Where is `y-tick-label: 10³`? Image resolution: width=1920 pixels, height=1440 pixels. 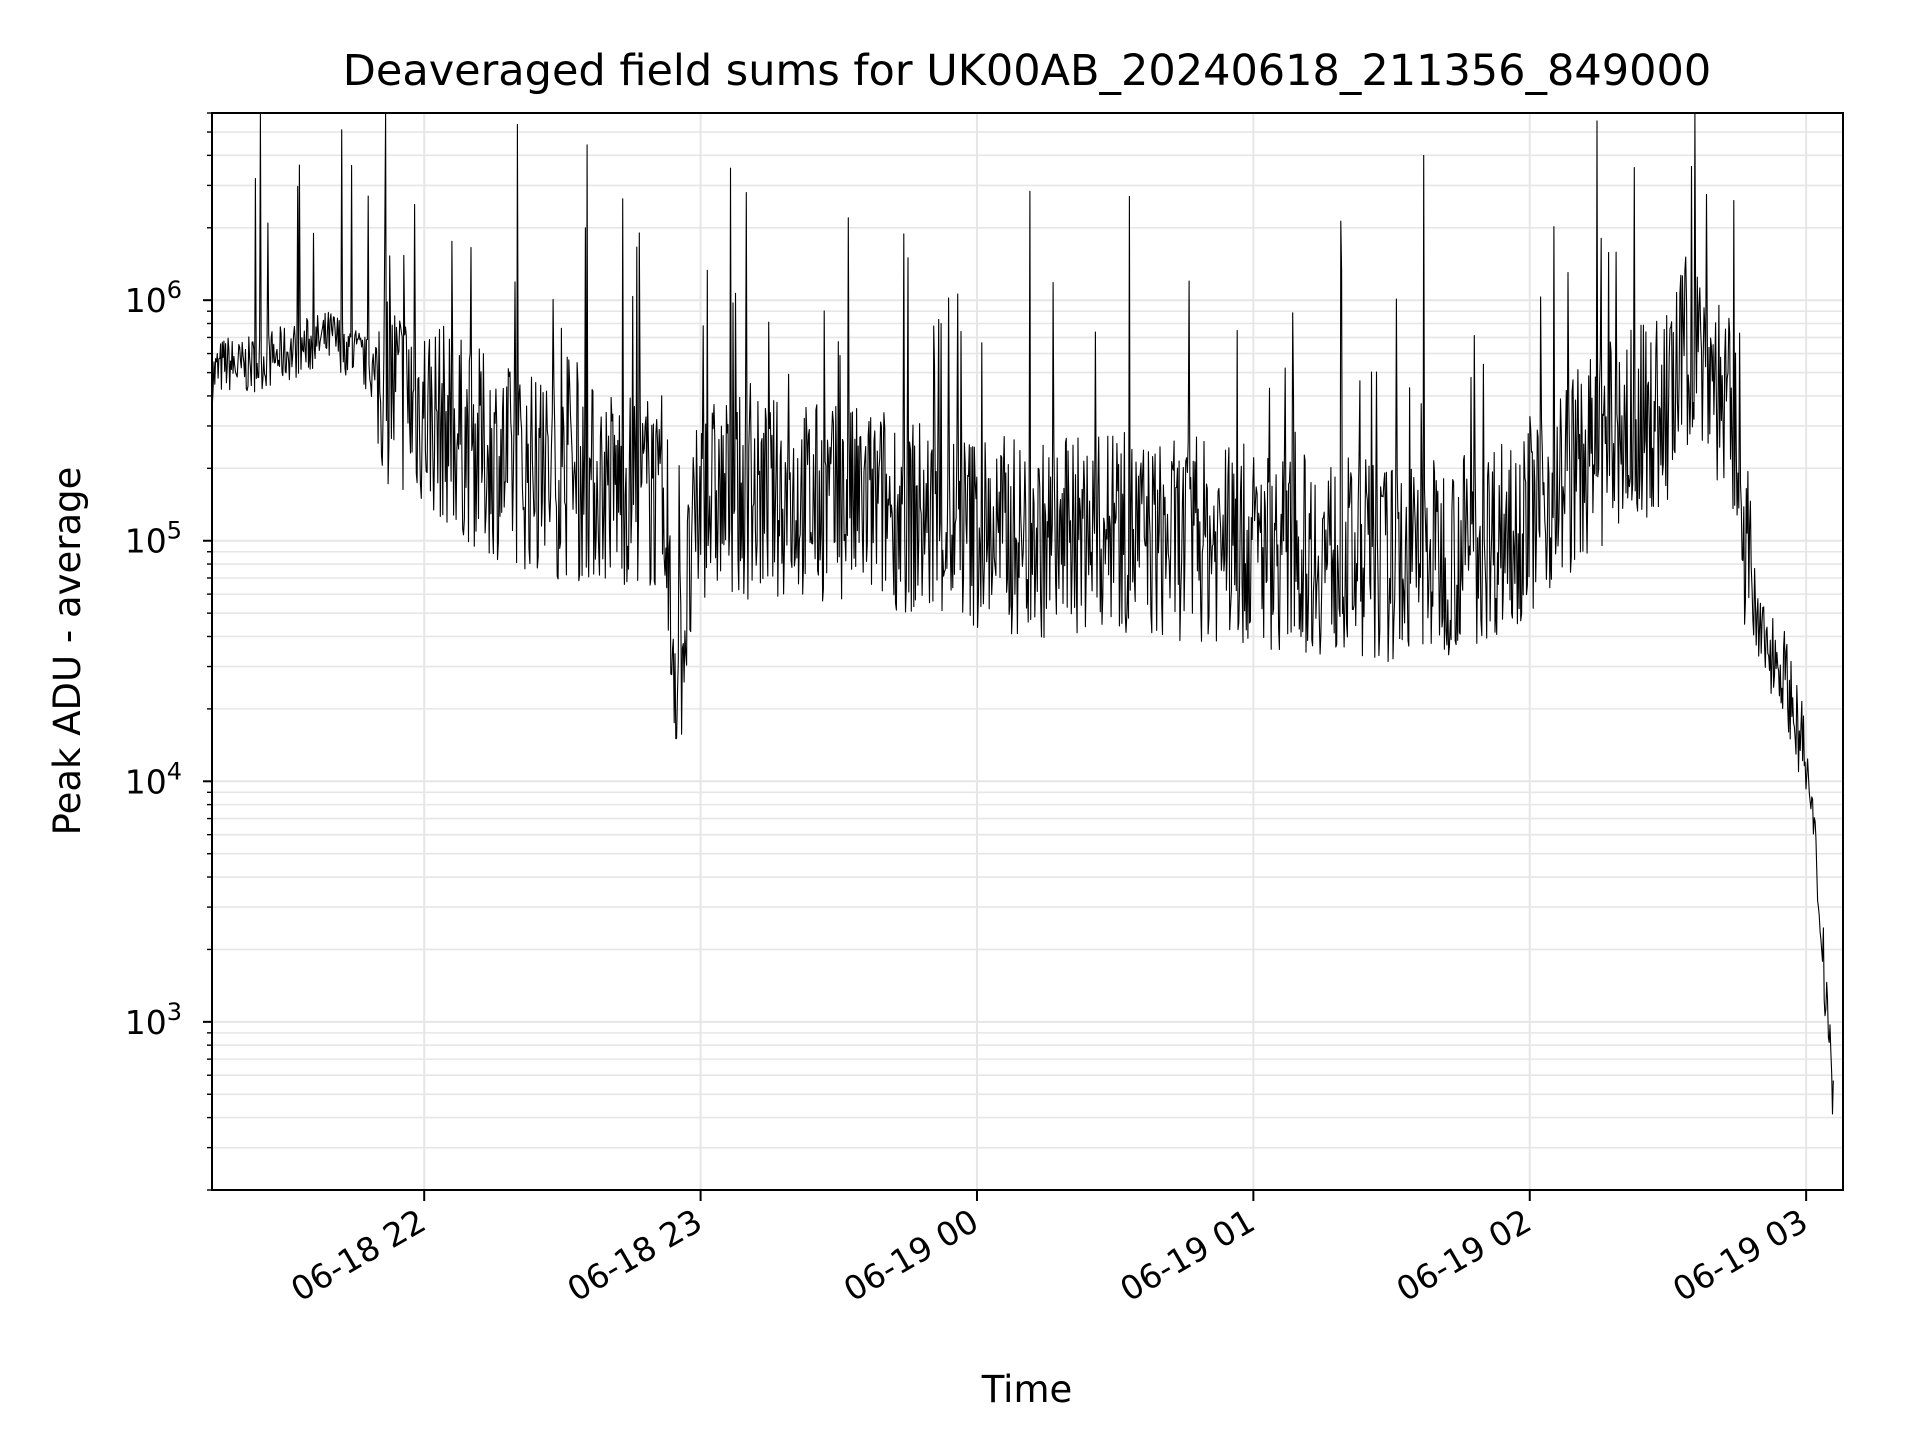 y-tick-label: 10³ is located at coordinates (153, 1020).